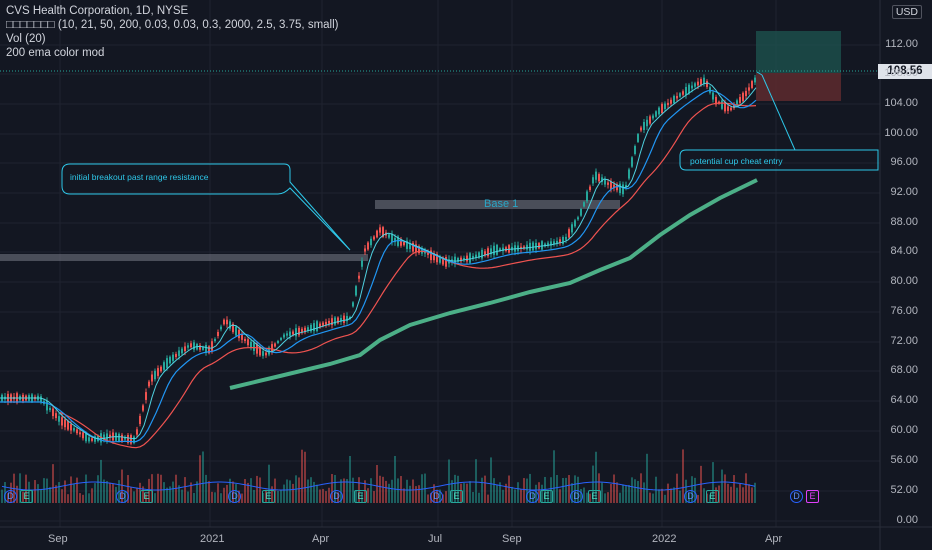 The height and width of the screenshot is (550, 932). Describe the element at coordinates (904, 192) in the screenshot. I see `y-axis-label: 92.00` at that location.